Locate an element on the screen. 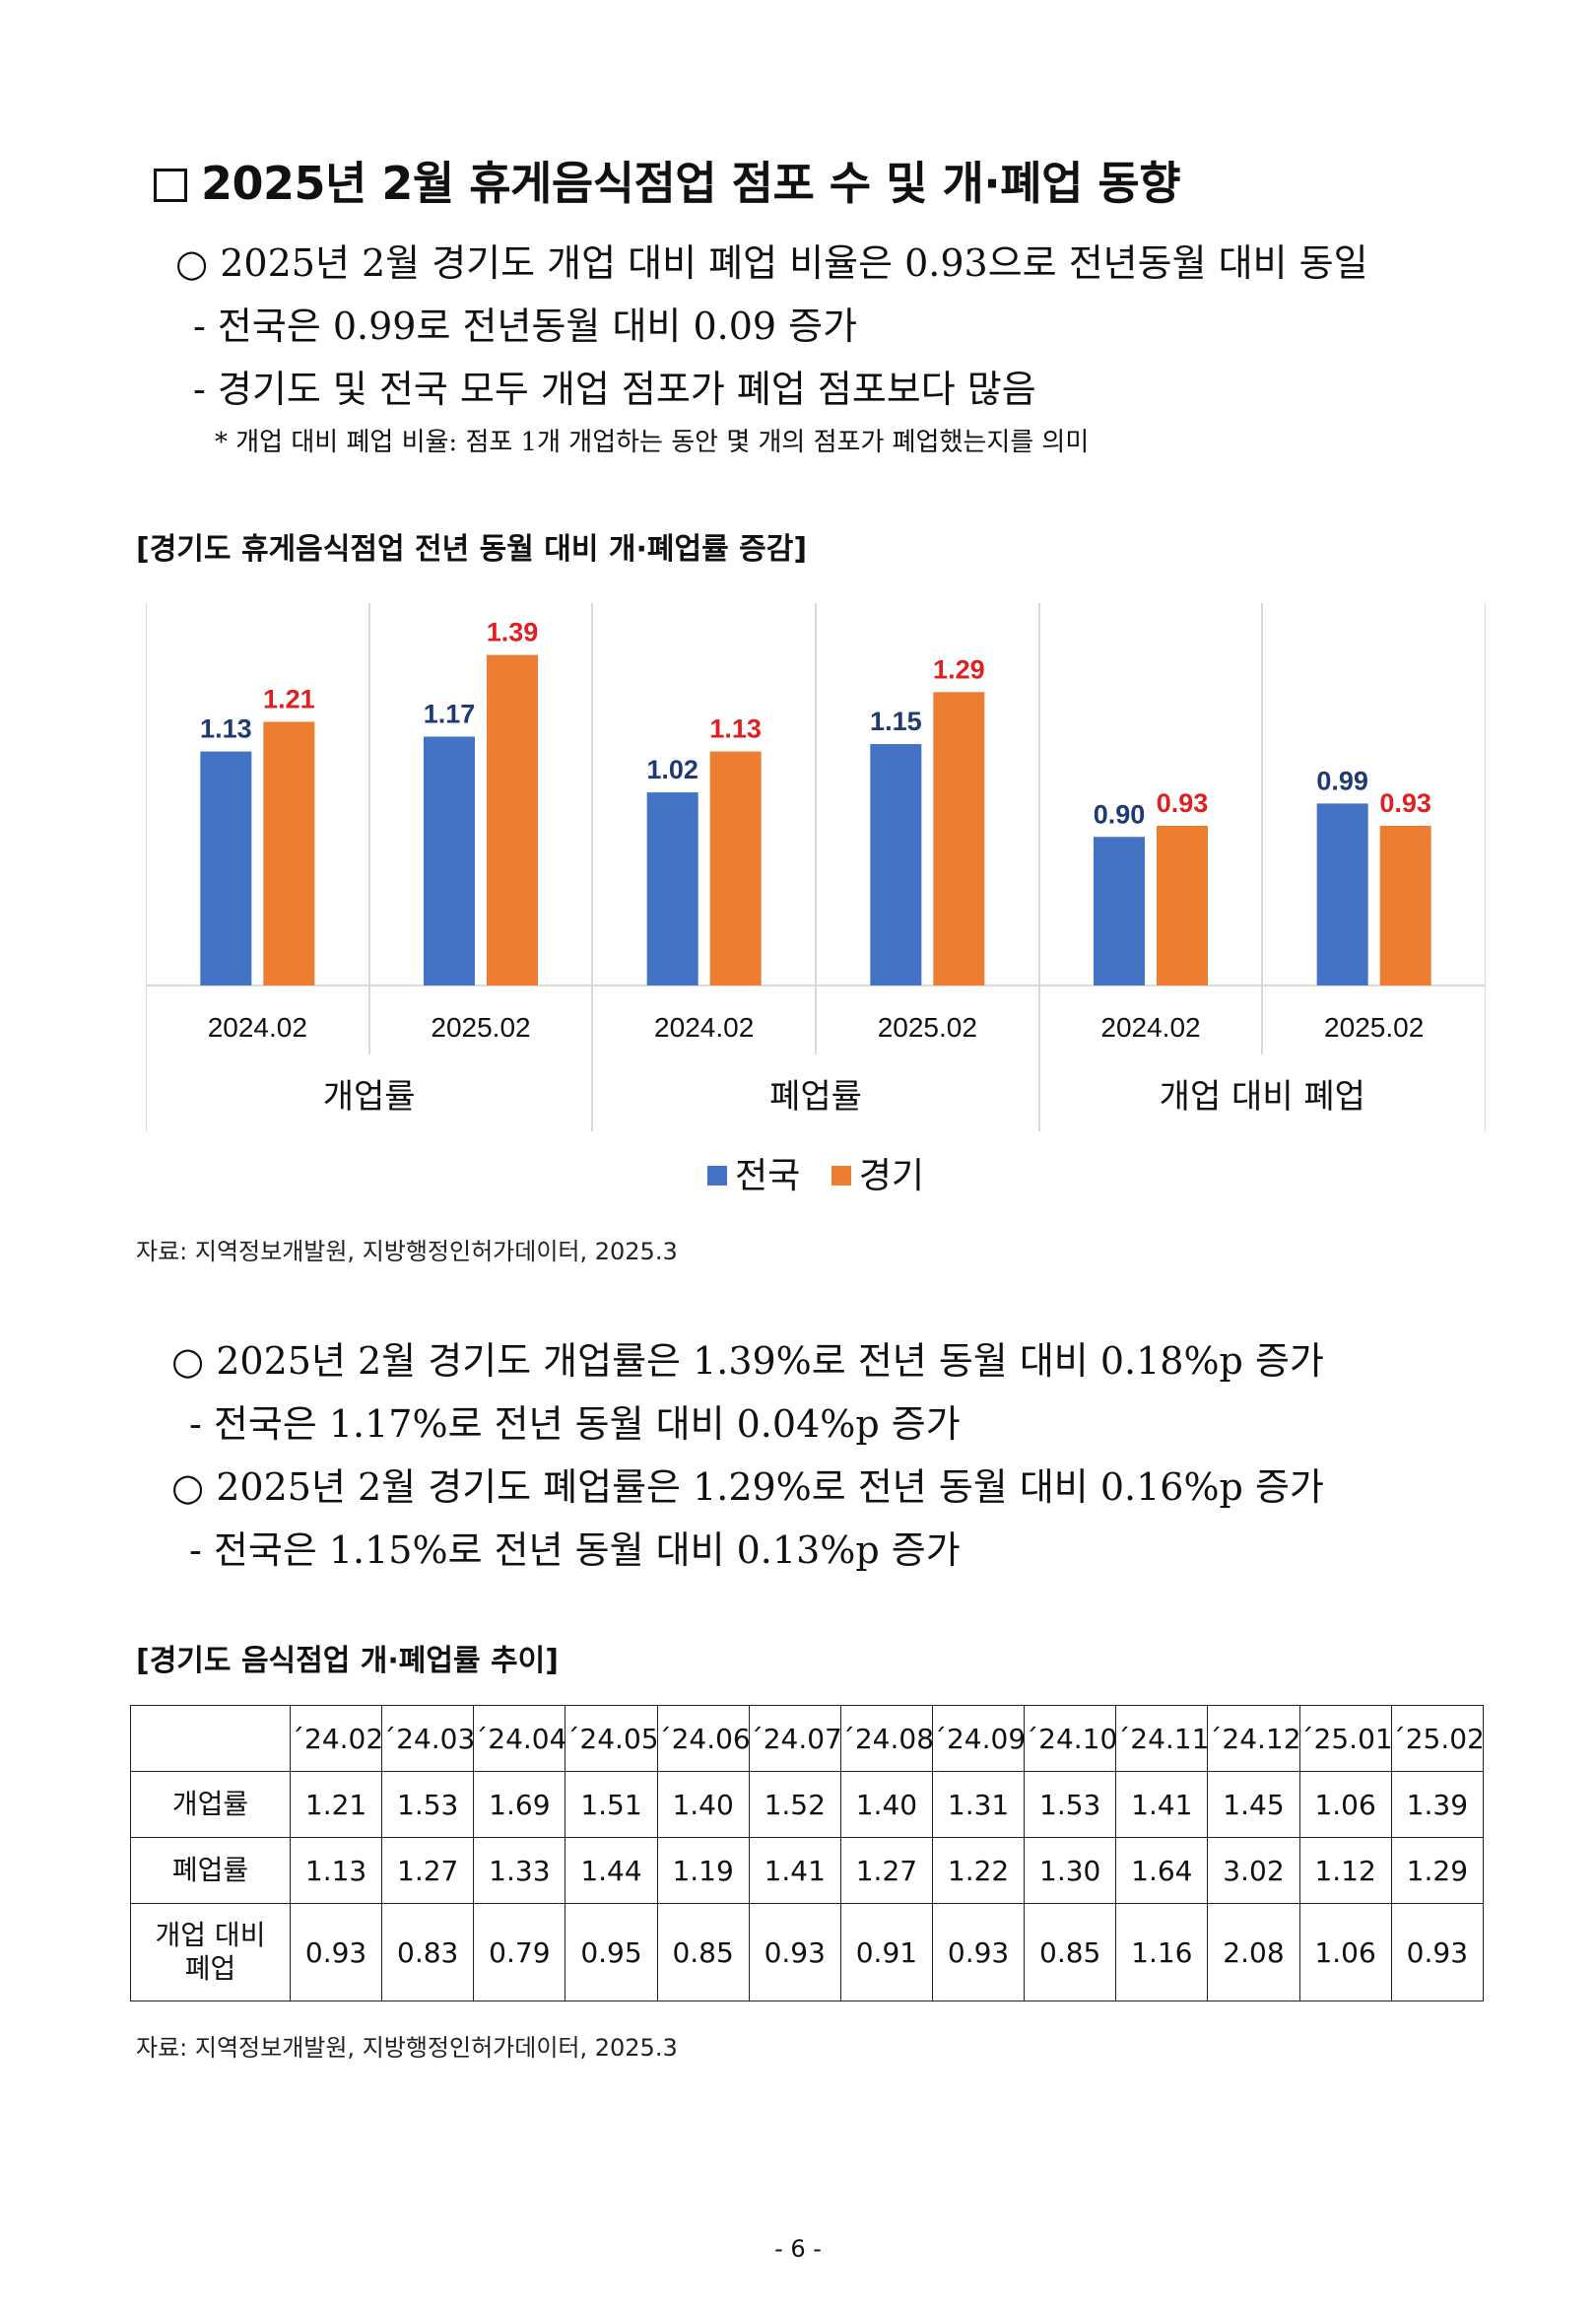  chart-source: 자료: 지역정보개발원, 지방행정인허가데이터, 2025.3 is located at coordinates (407, 1251).